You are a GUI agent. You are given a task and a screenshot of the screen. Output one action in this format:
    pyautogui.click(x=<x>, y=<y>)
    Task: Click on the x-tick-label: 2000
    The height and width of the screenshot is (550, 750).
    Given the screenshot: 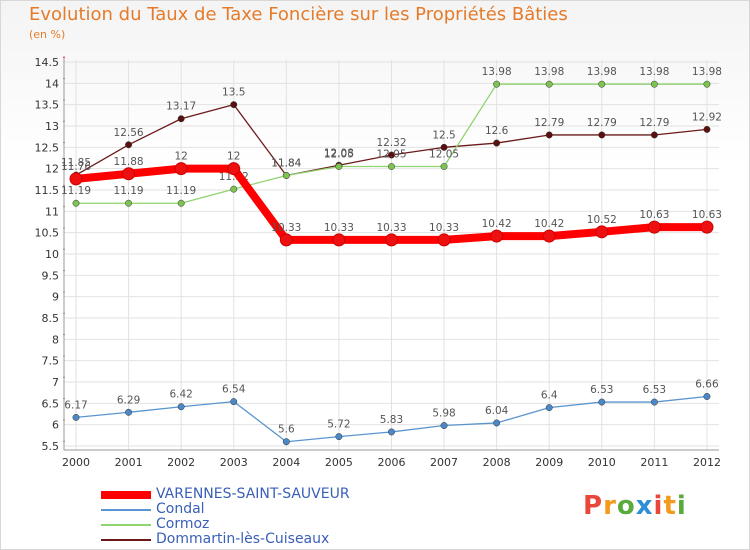 What is the action you would take?
    pyautogui.click(x=76, y=462)
    